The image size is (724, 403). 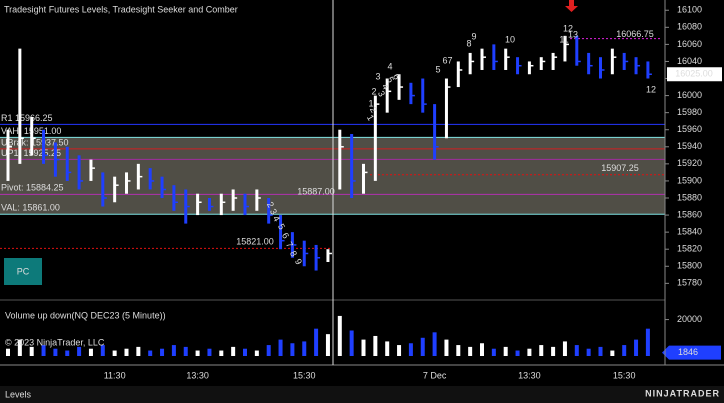 I want to click on comber-count: 5, so click(x=281, y=226).